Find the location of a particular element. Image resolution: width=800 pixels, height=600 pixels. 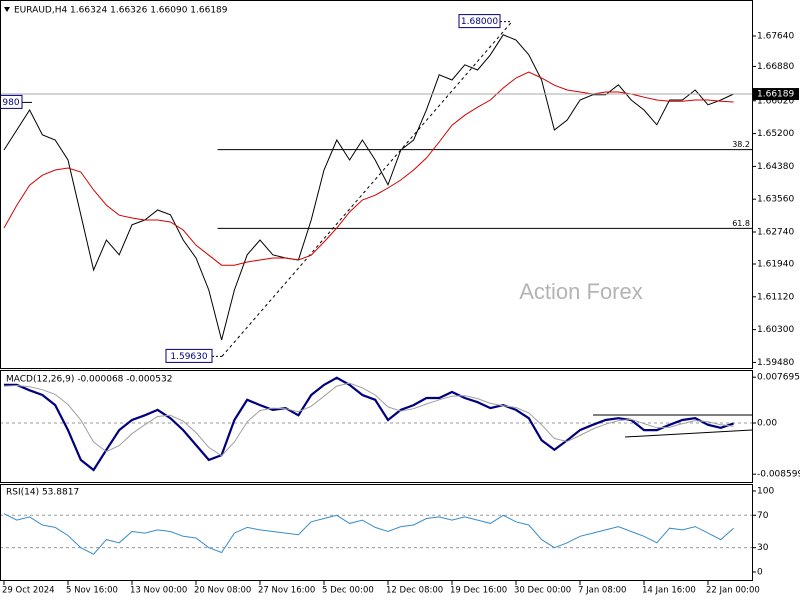

y-tick-label: 1.66880 is located at coordinates (775, 67).